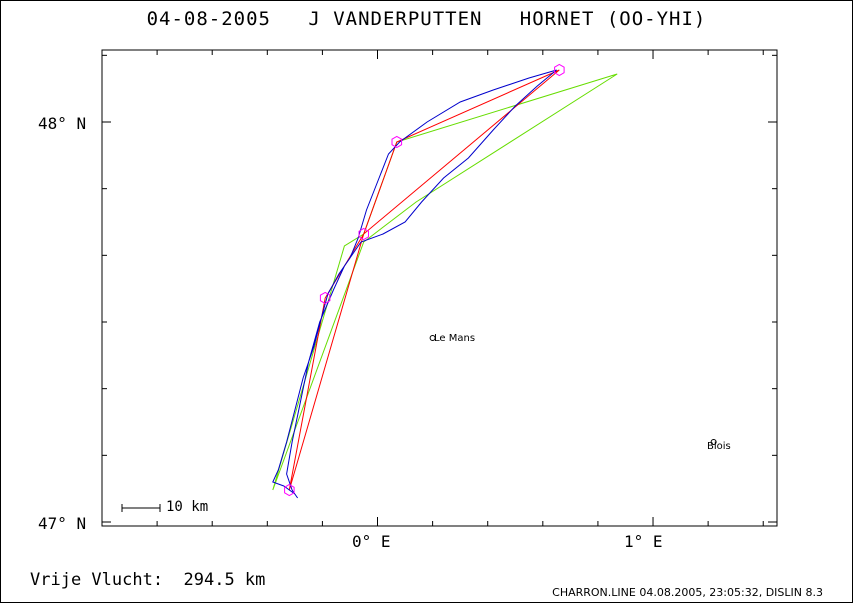  Describe the element at coordinates (62, 523) in the screenshot. I see `lat-label-47: 47° N` at that location.